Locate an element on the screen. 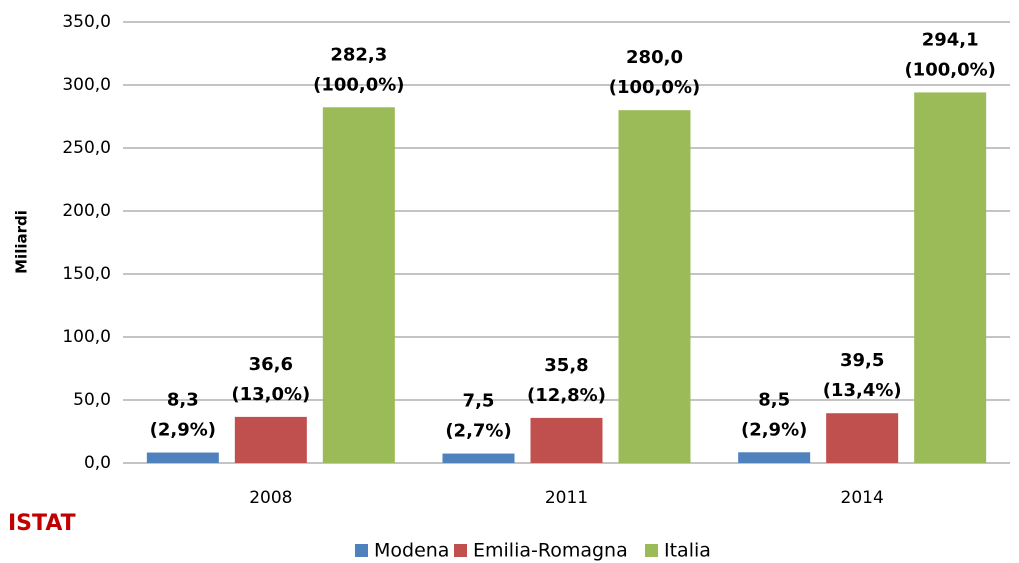 Image resolution: width=1019 pixels, height=563 pixels. share-label: (13,4%) is located at coordinates (862, 390).